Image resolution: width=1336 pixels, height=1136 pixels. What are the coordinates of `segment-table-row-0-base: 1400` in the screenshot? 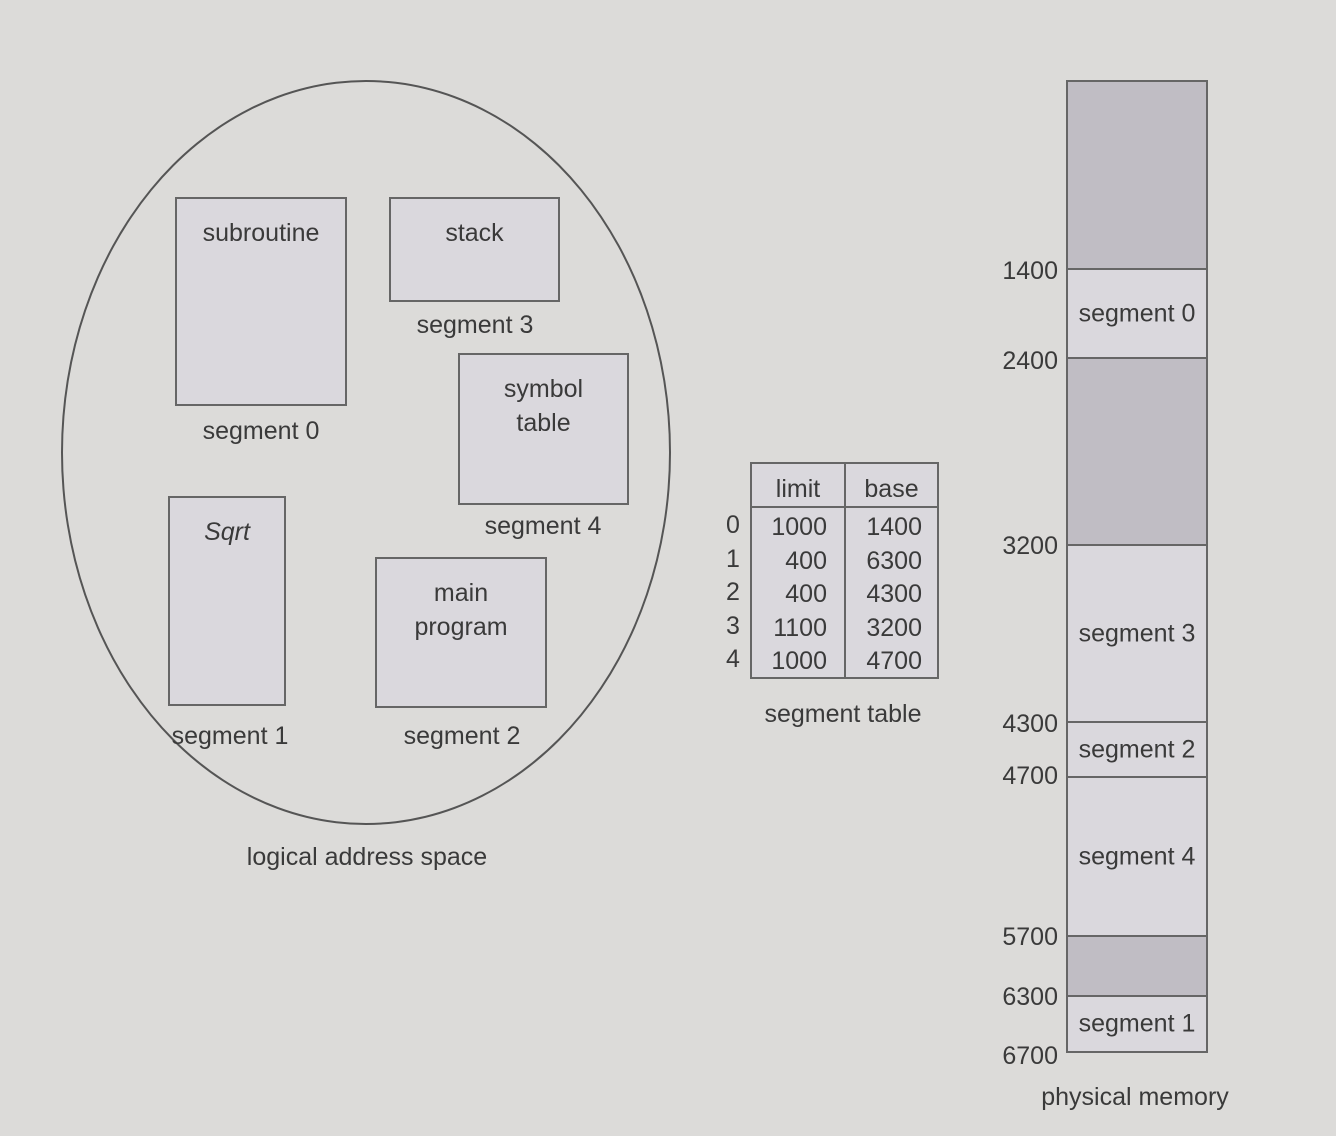 It's located at (894, 527).